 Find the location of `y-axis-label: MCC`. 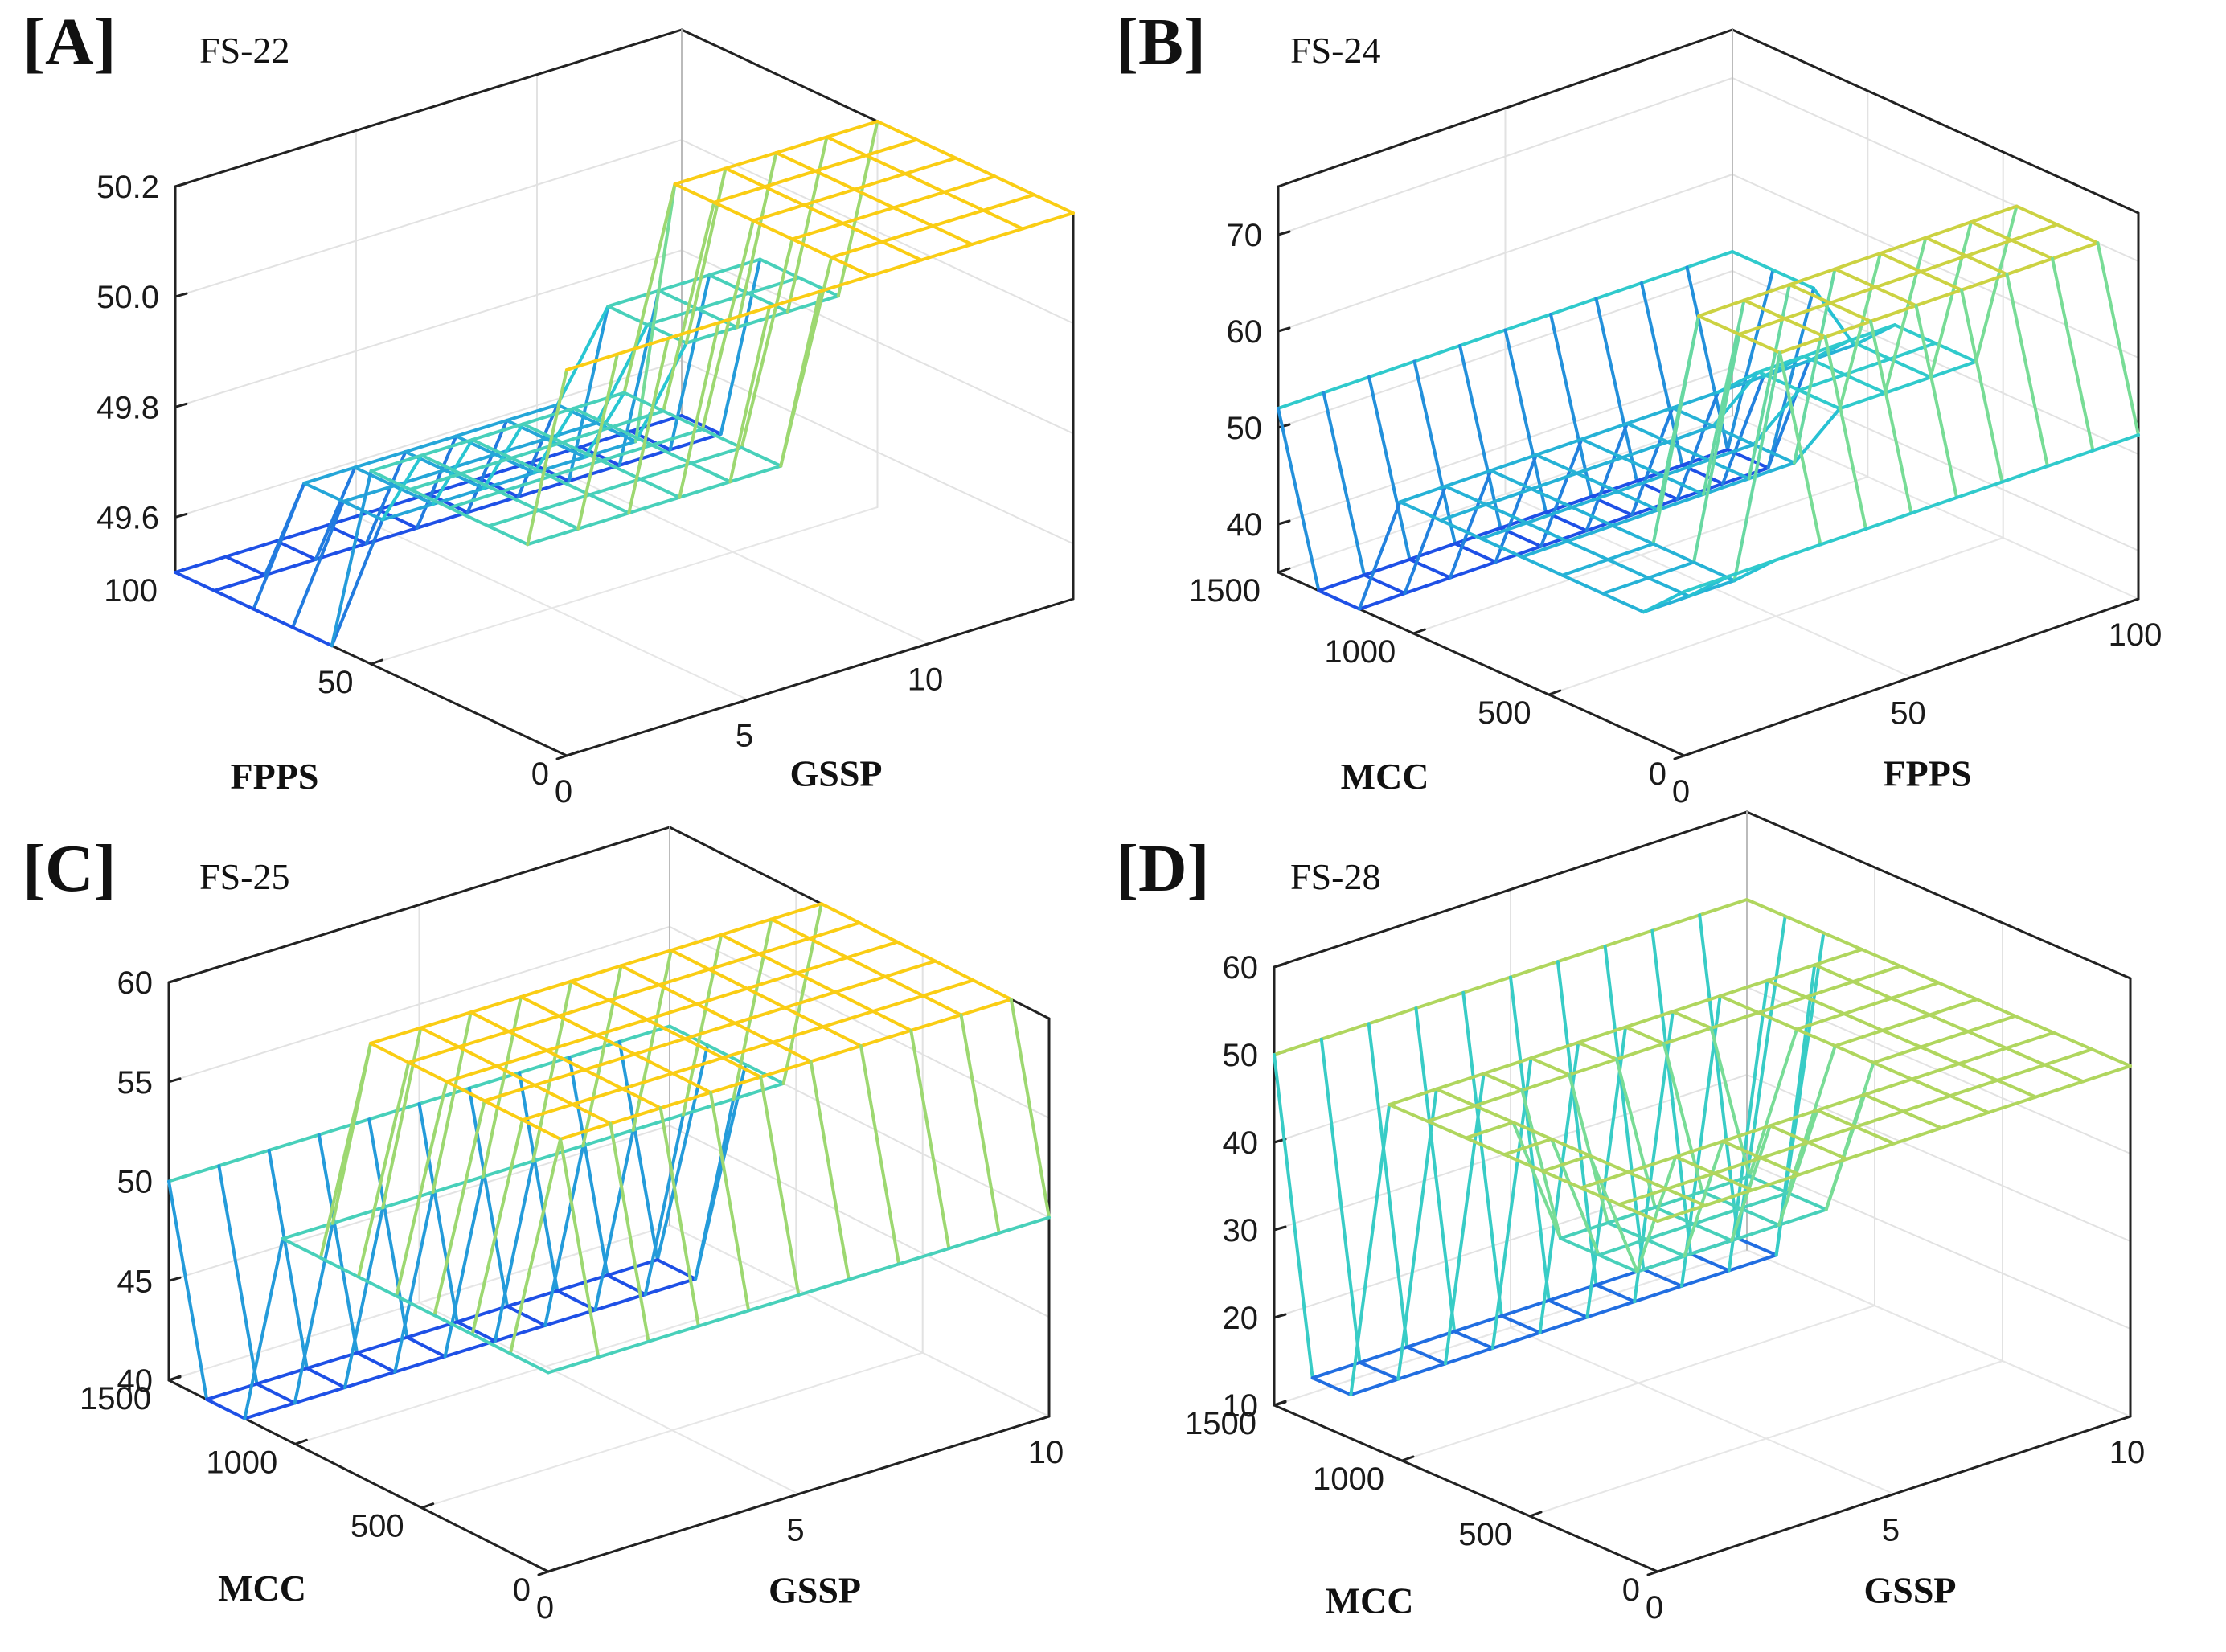

y-axis-label: MCC is located at coordinates (1385, 776).